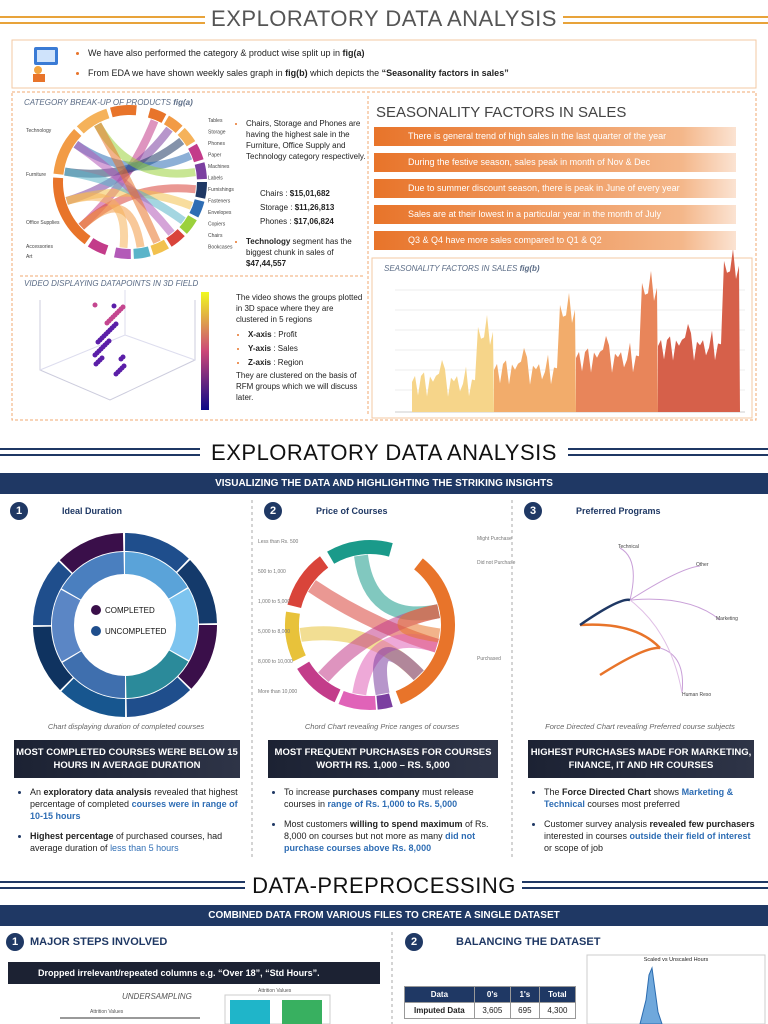 Image resolution: width=768 pixels, height=1024 pixels. What do you see at coordinates (313, 221) in the screenshot?
I see `text-run: $17,06,824` at bounding box center [313, 221].